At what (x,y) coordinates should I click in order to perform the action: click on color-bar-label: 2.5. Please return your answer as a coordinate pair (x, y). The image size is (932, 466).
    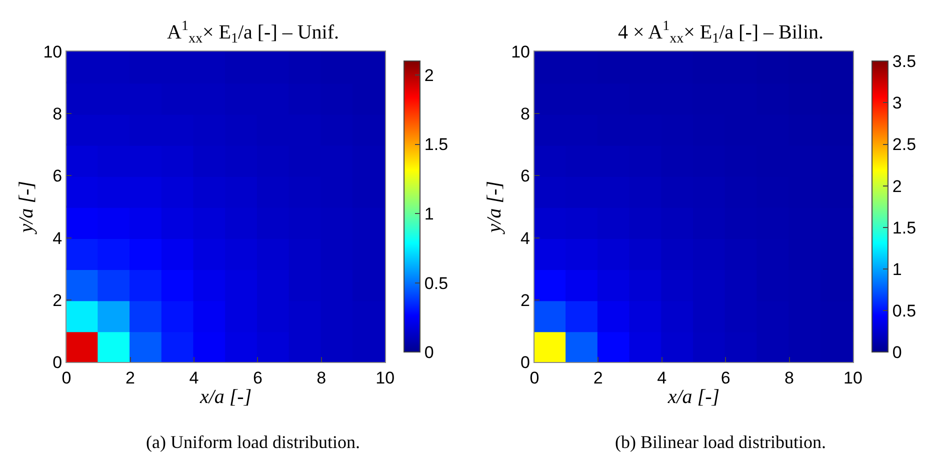
    Looking at the image, I should click on (904, 144).